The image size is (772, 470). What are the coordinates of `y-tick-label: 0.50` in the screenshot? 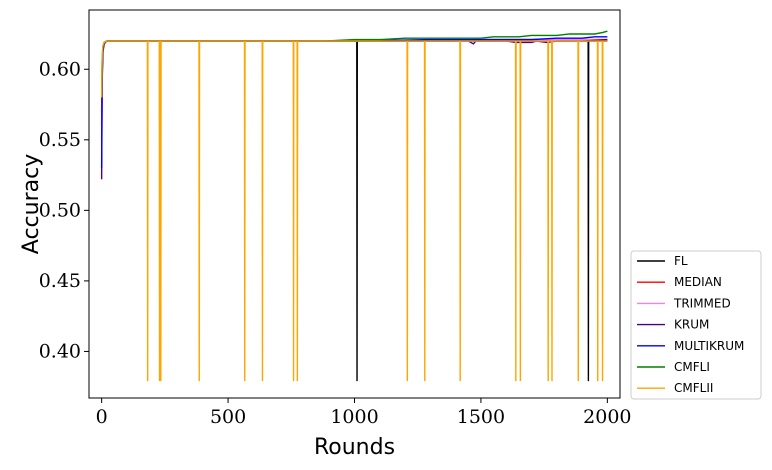 It's located at (60, 210).